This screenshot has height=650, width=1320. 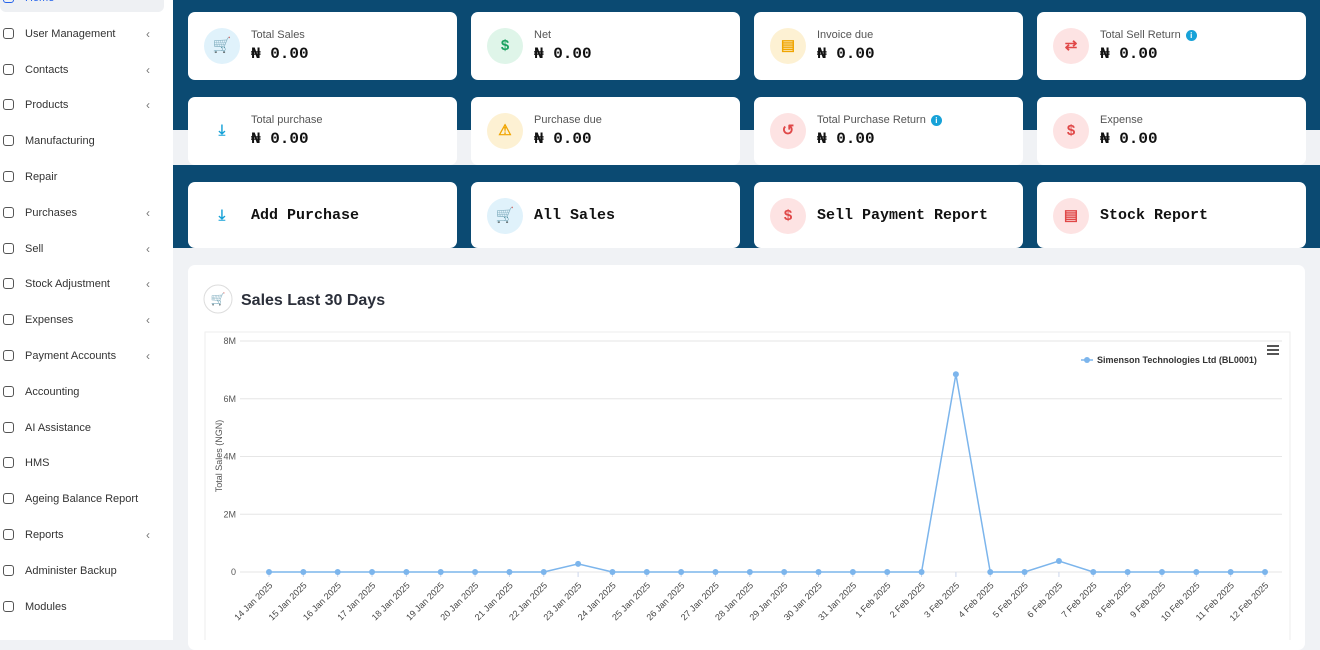 What do you see at coordinates (229, 457) in the screenshot?
I see `y-tick-label: 4M` at bounding box center [229, 457].